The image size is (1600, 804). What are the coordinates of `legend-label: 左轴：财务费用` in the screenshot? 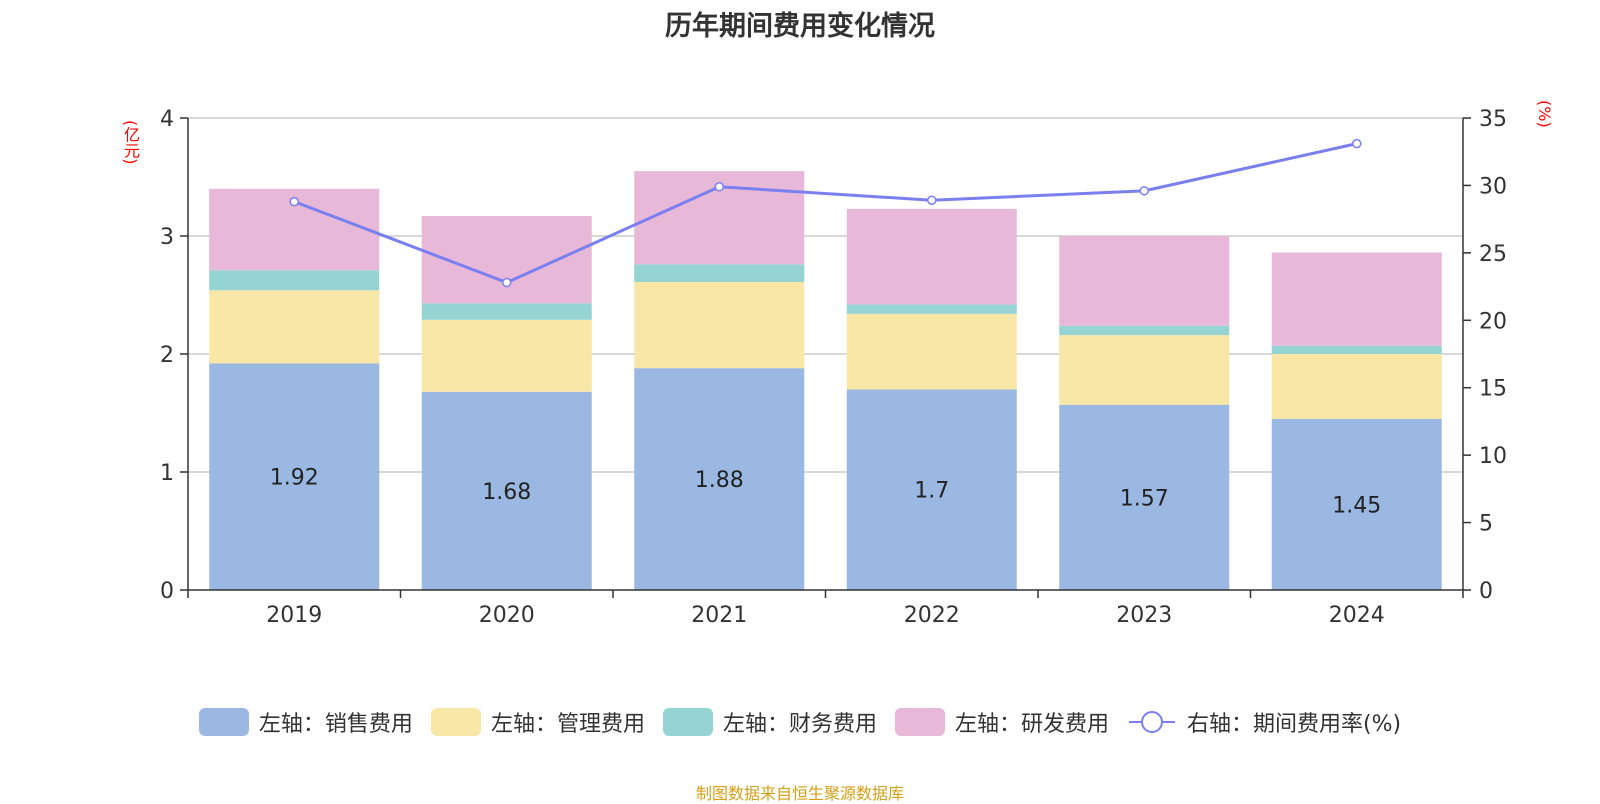 It's located at (799, 724).